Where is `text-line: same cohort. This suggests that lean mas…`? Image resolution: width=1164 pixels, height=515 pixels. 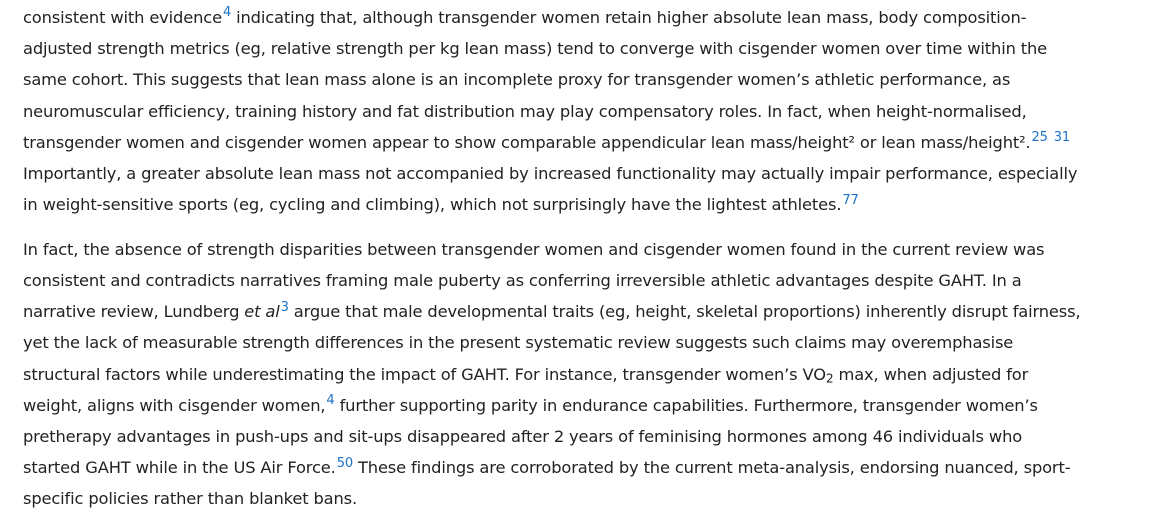 text-line: same cohort. This suggests that lean mas… is located at coordinates (517, 80).